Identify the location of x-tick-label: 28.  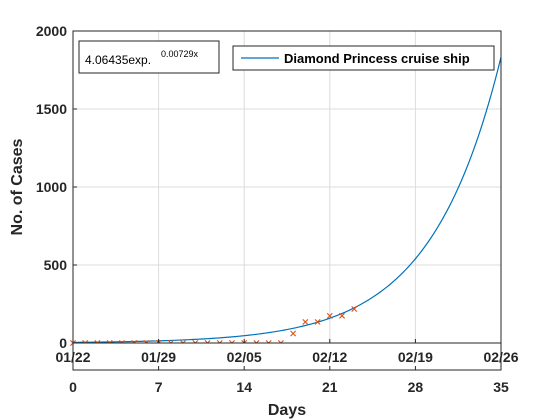
(416, 387).